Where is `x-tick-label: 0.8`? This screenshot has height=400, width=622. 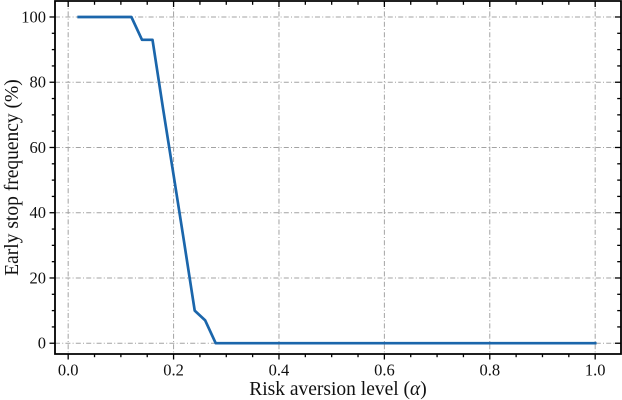 x-tick-label: 0.8 is located at coordinates (489, 370).